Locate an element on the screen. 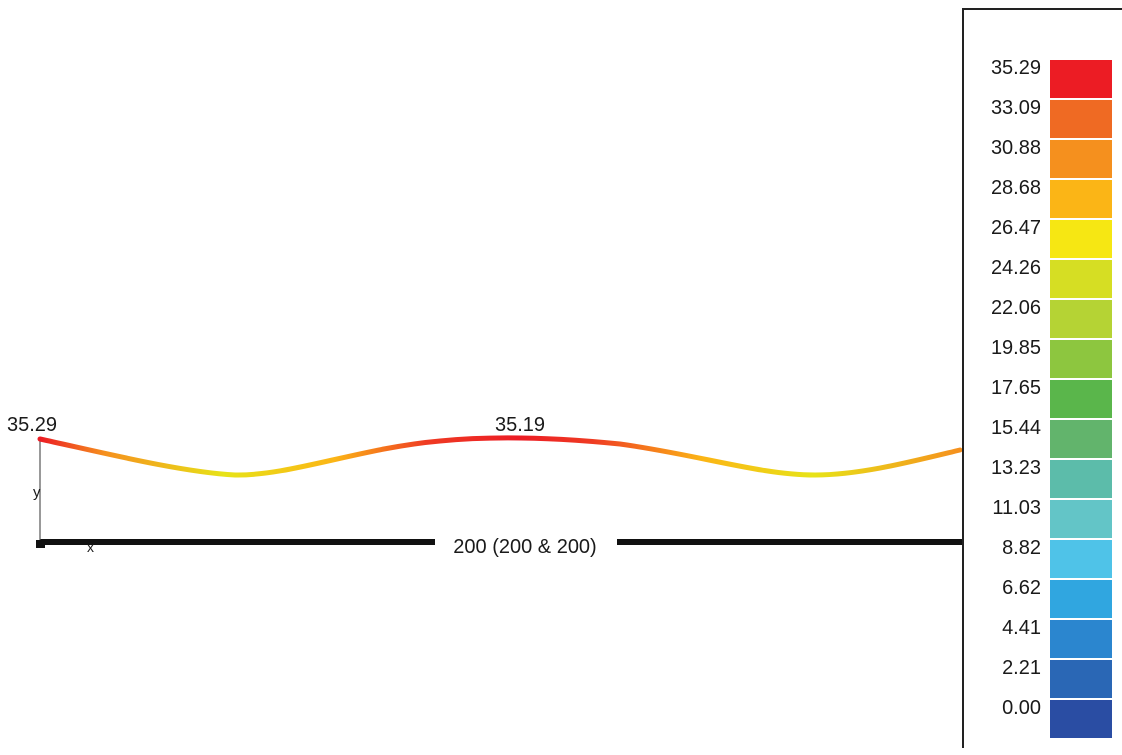  legend-value-label: 19.85 is located at coordinates (1016, 348).